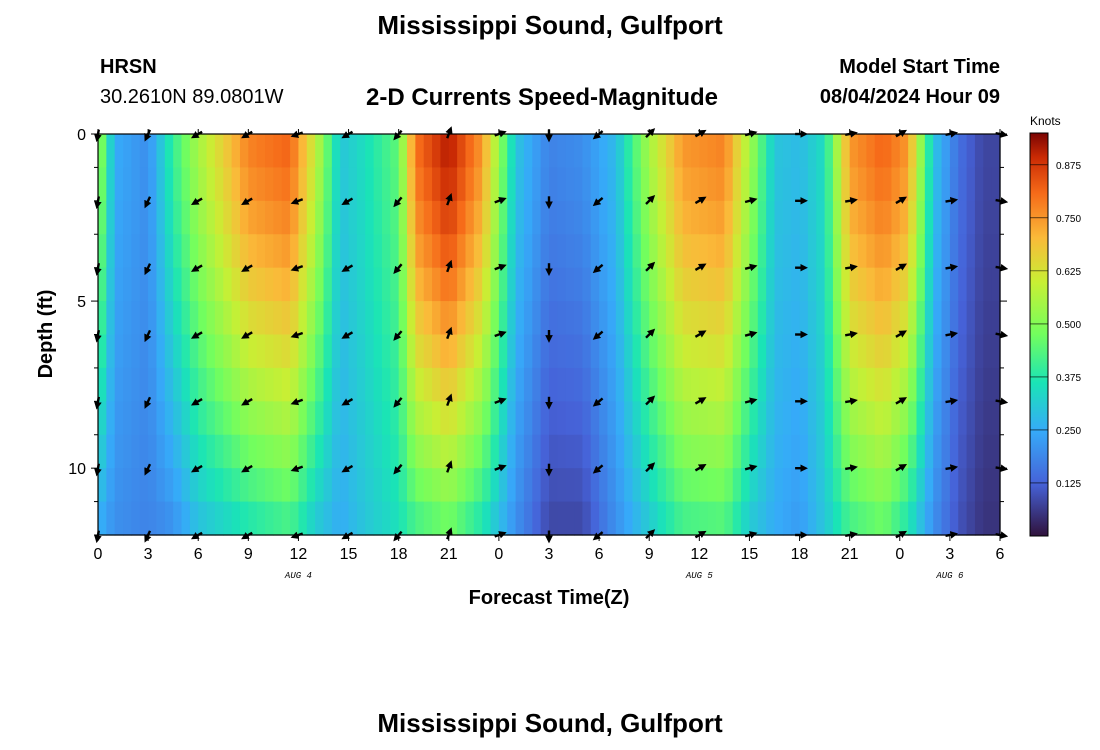 The image size is (1100, 750). I want to click on x-tick-label: 0, so click(899, 554).